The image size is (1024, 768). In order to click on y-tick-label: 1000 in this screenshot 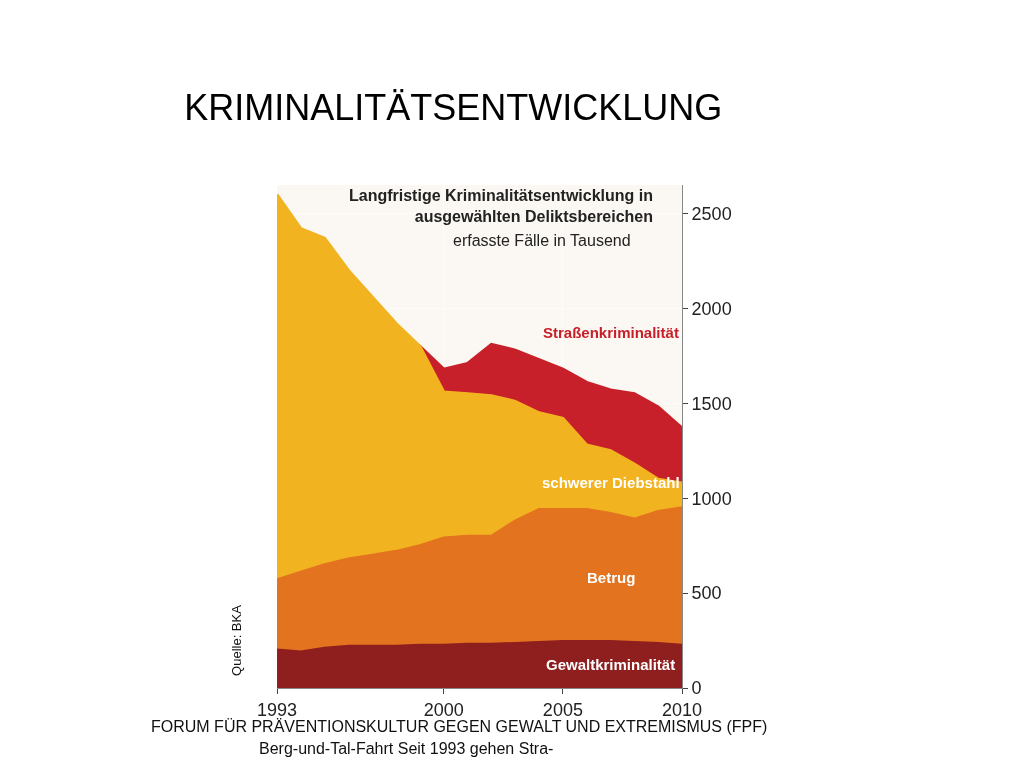, I will do `click(711, 498)`.